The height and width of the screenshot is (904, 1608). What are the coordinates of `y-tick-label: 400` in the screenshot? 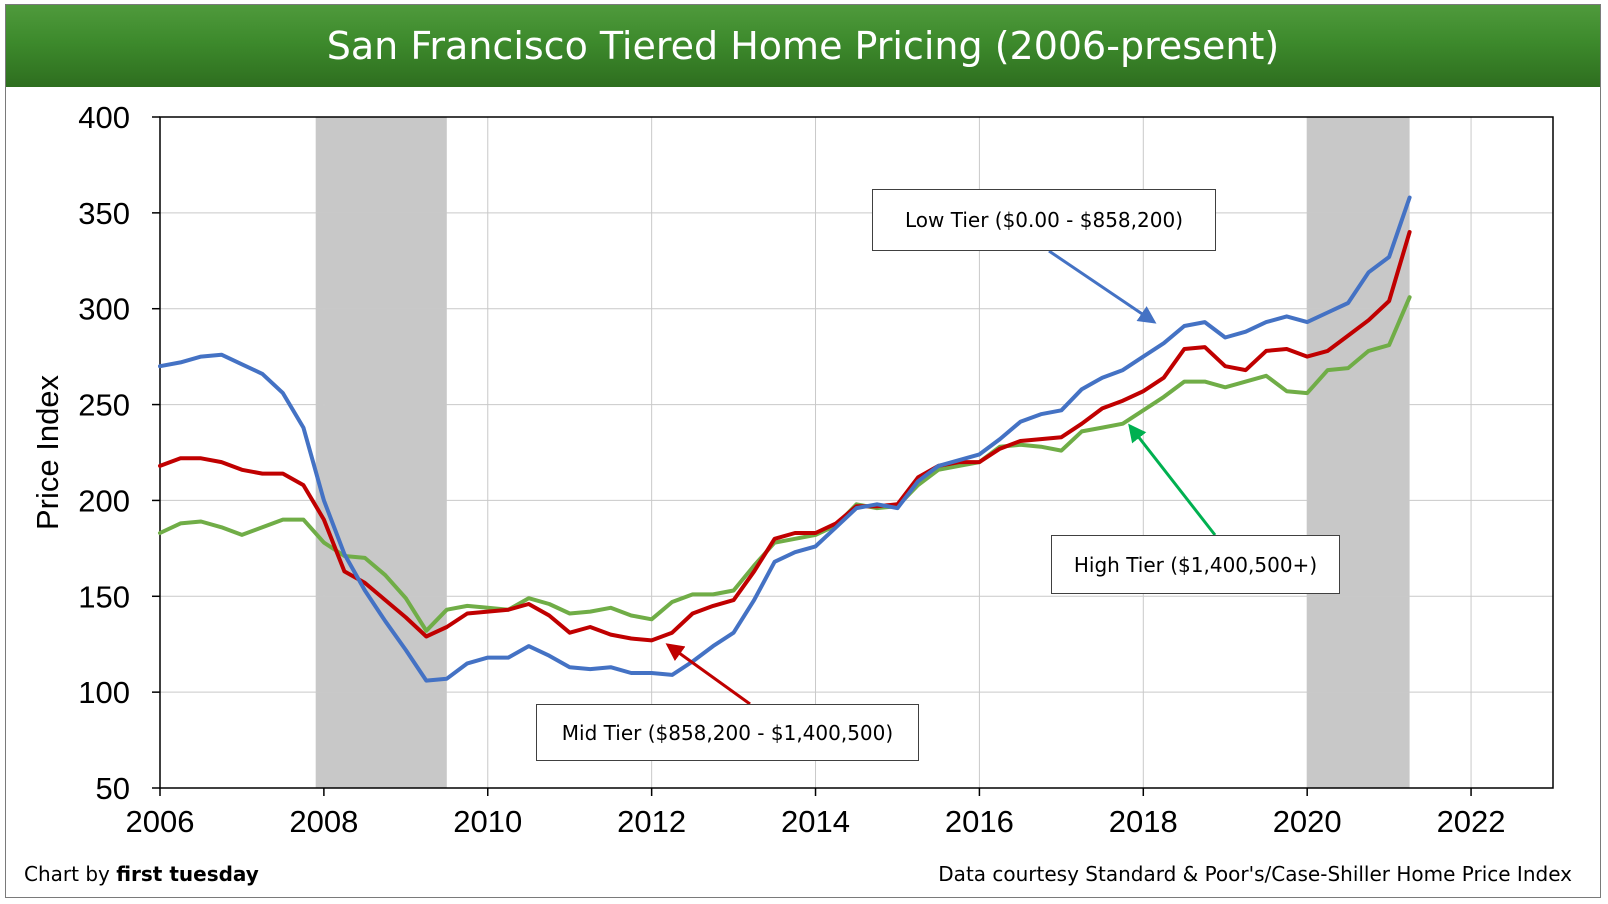 It's located at (104, 117).